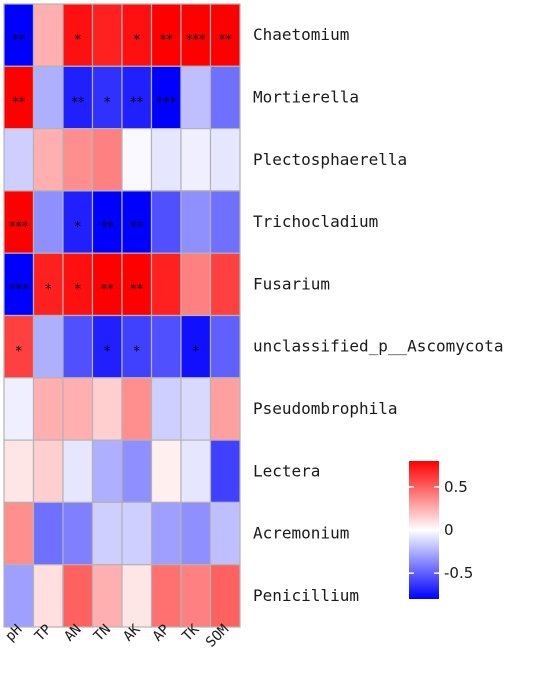 The image size is (550, 675). Describe the element at coordinates (291, 283) in the screenshot. I see `row-label: Fusarium` at that location.